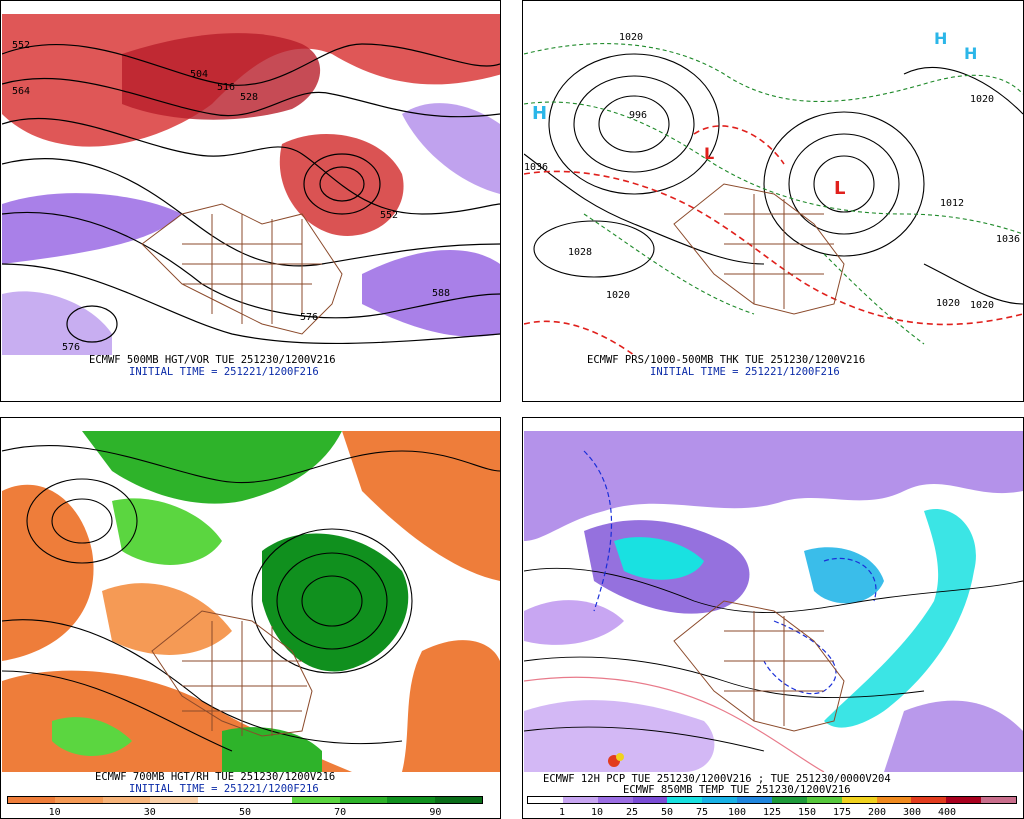 The width and height of the screenshot is (1024, 819). Describe the element at coordinates (562, 812) in the screenshot. I see `colorbar-tick-label: 1` at that location.